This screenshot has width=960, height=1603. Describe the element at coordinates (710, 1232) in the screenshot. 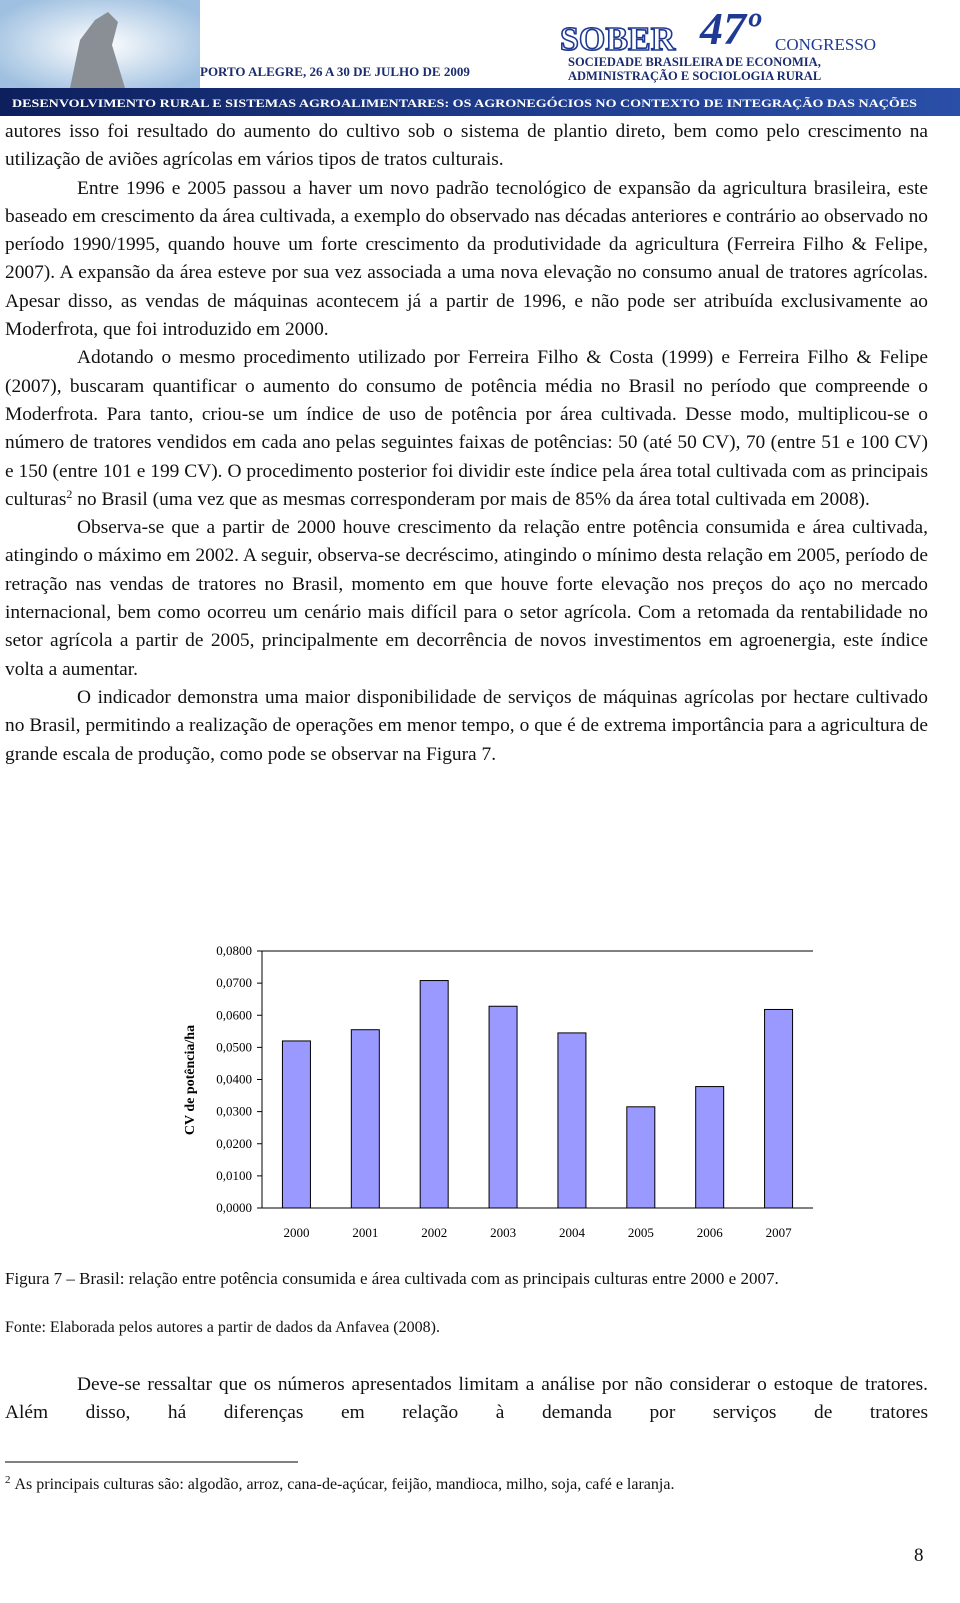

I see `x-tick-label: 2006` at that location.